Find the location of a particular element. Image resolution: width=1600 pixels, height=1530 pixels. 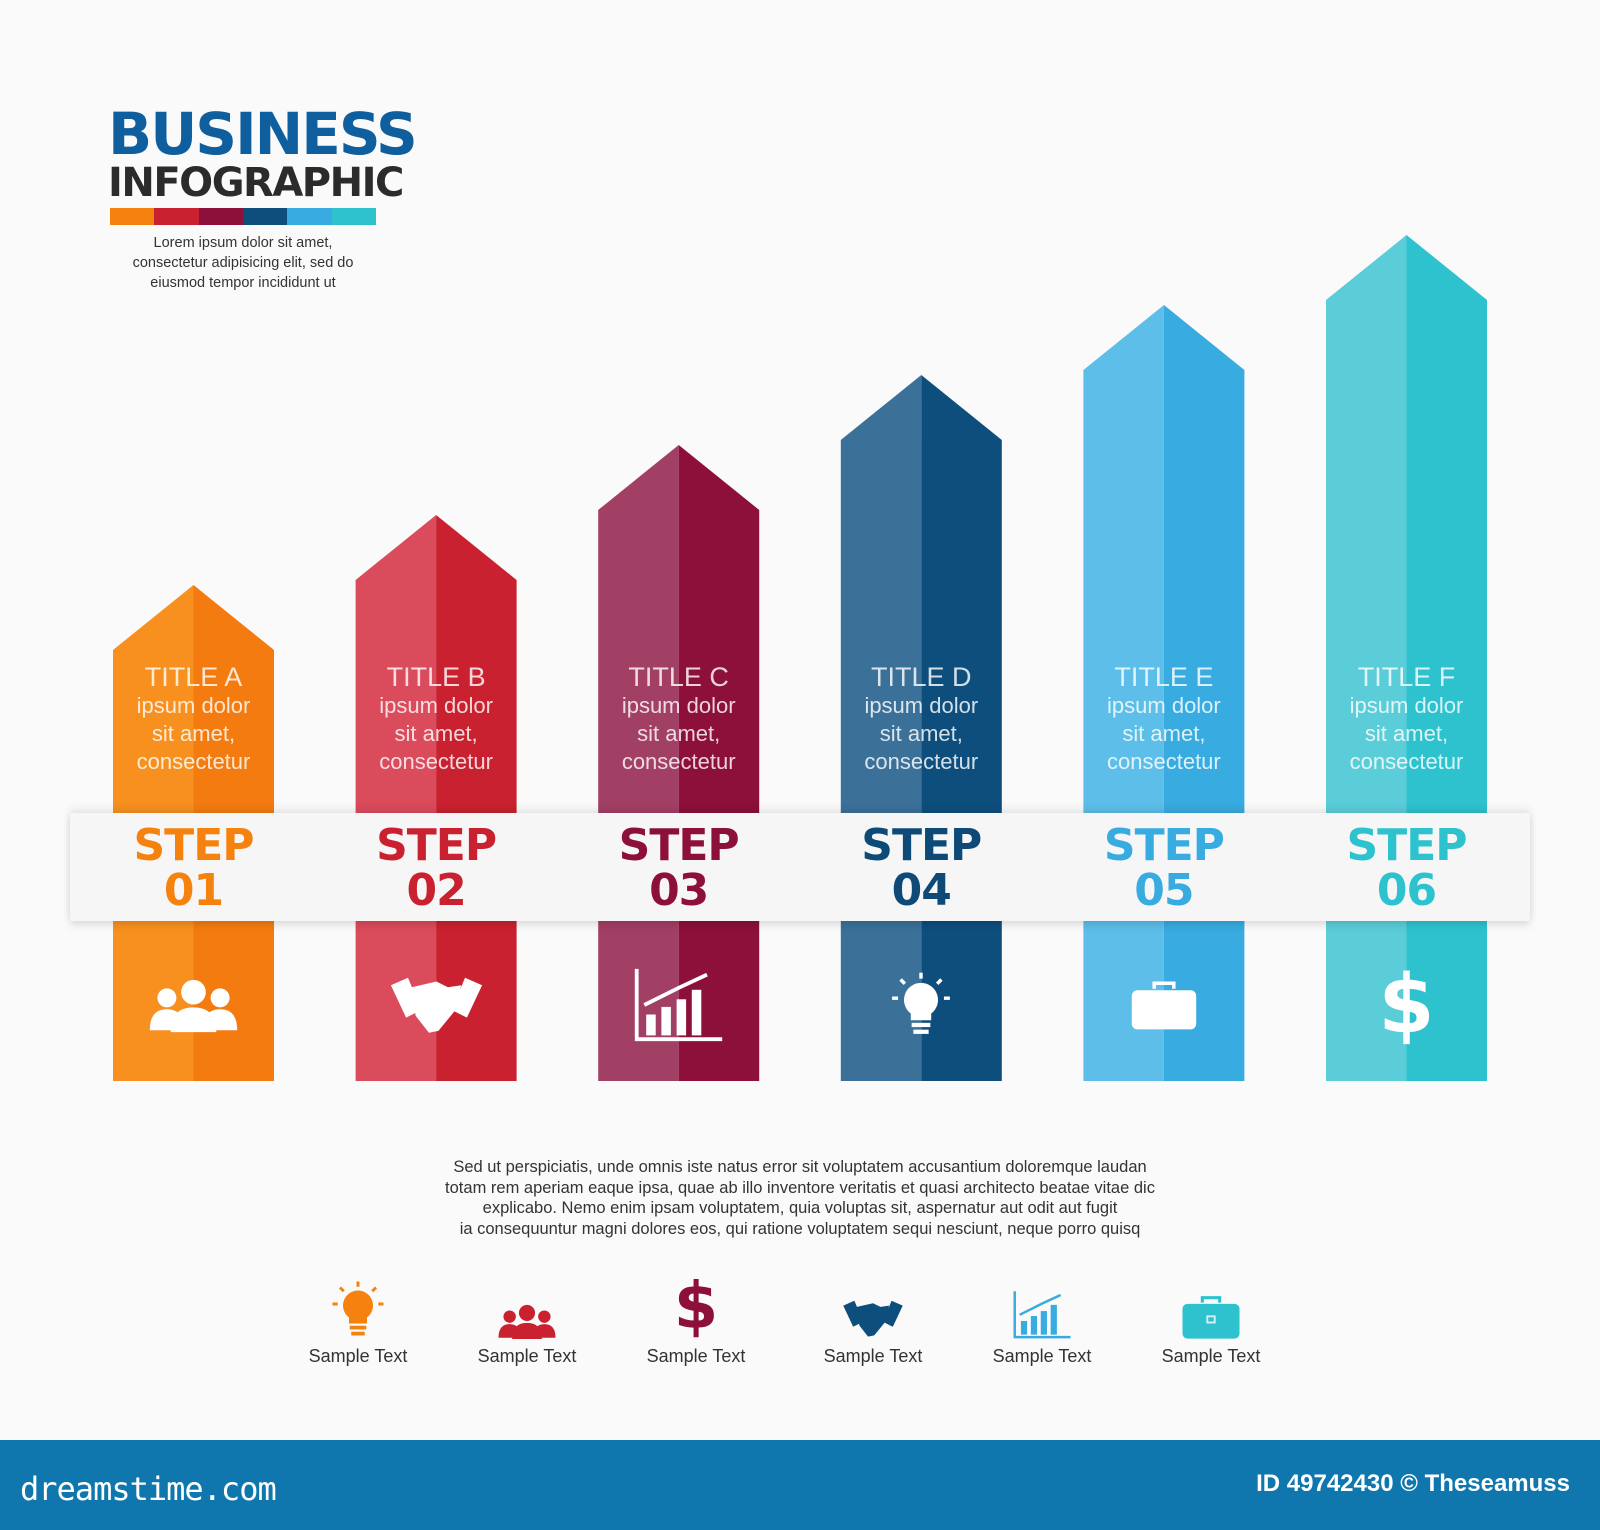

step-title: TITLE F is located at coordinates (1406, 677).